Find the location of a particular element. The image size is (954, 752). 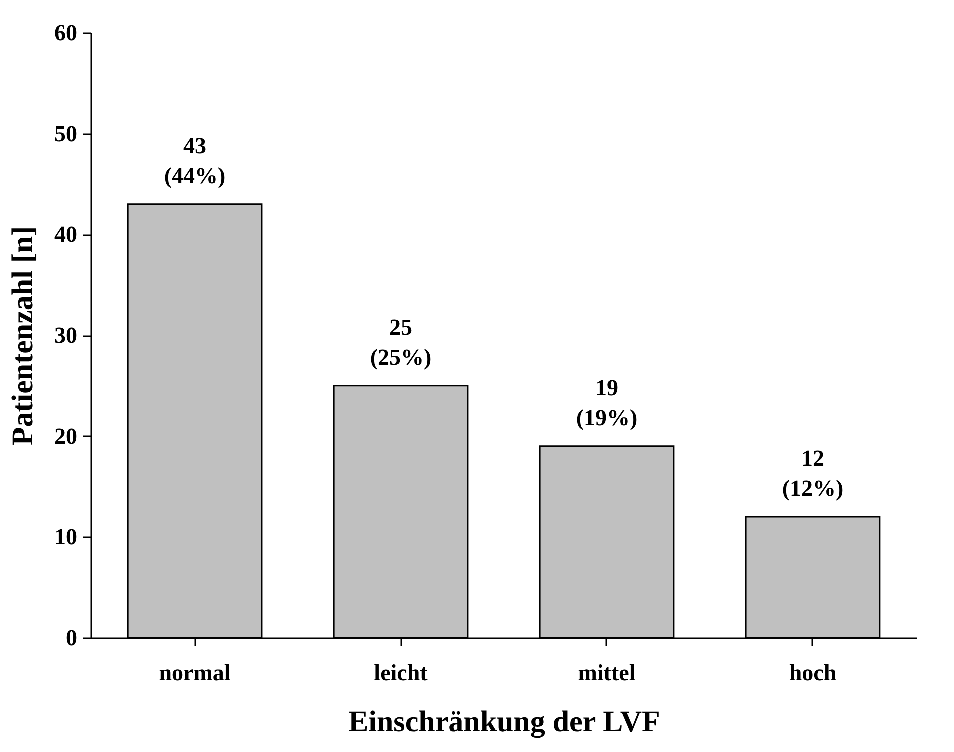

y-tick-label: 60 is located at coordinates (66, 33).